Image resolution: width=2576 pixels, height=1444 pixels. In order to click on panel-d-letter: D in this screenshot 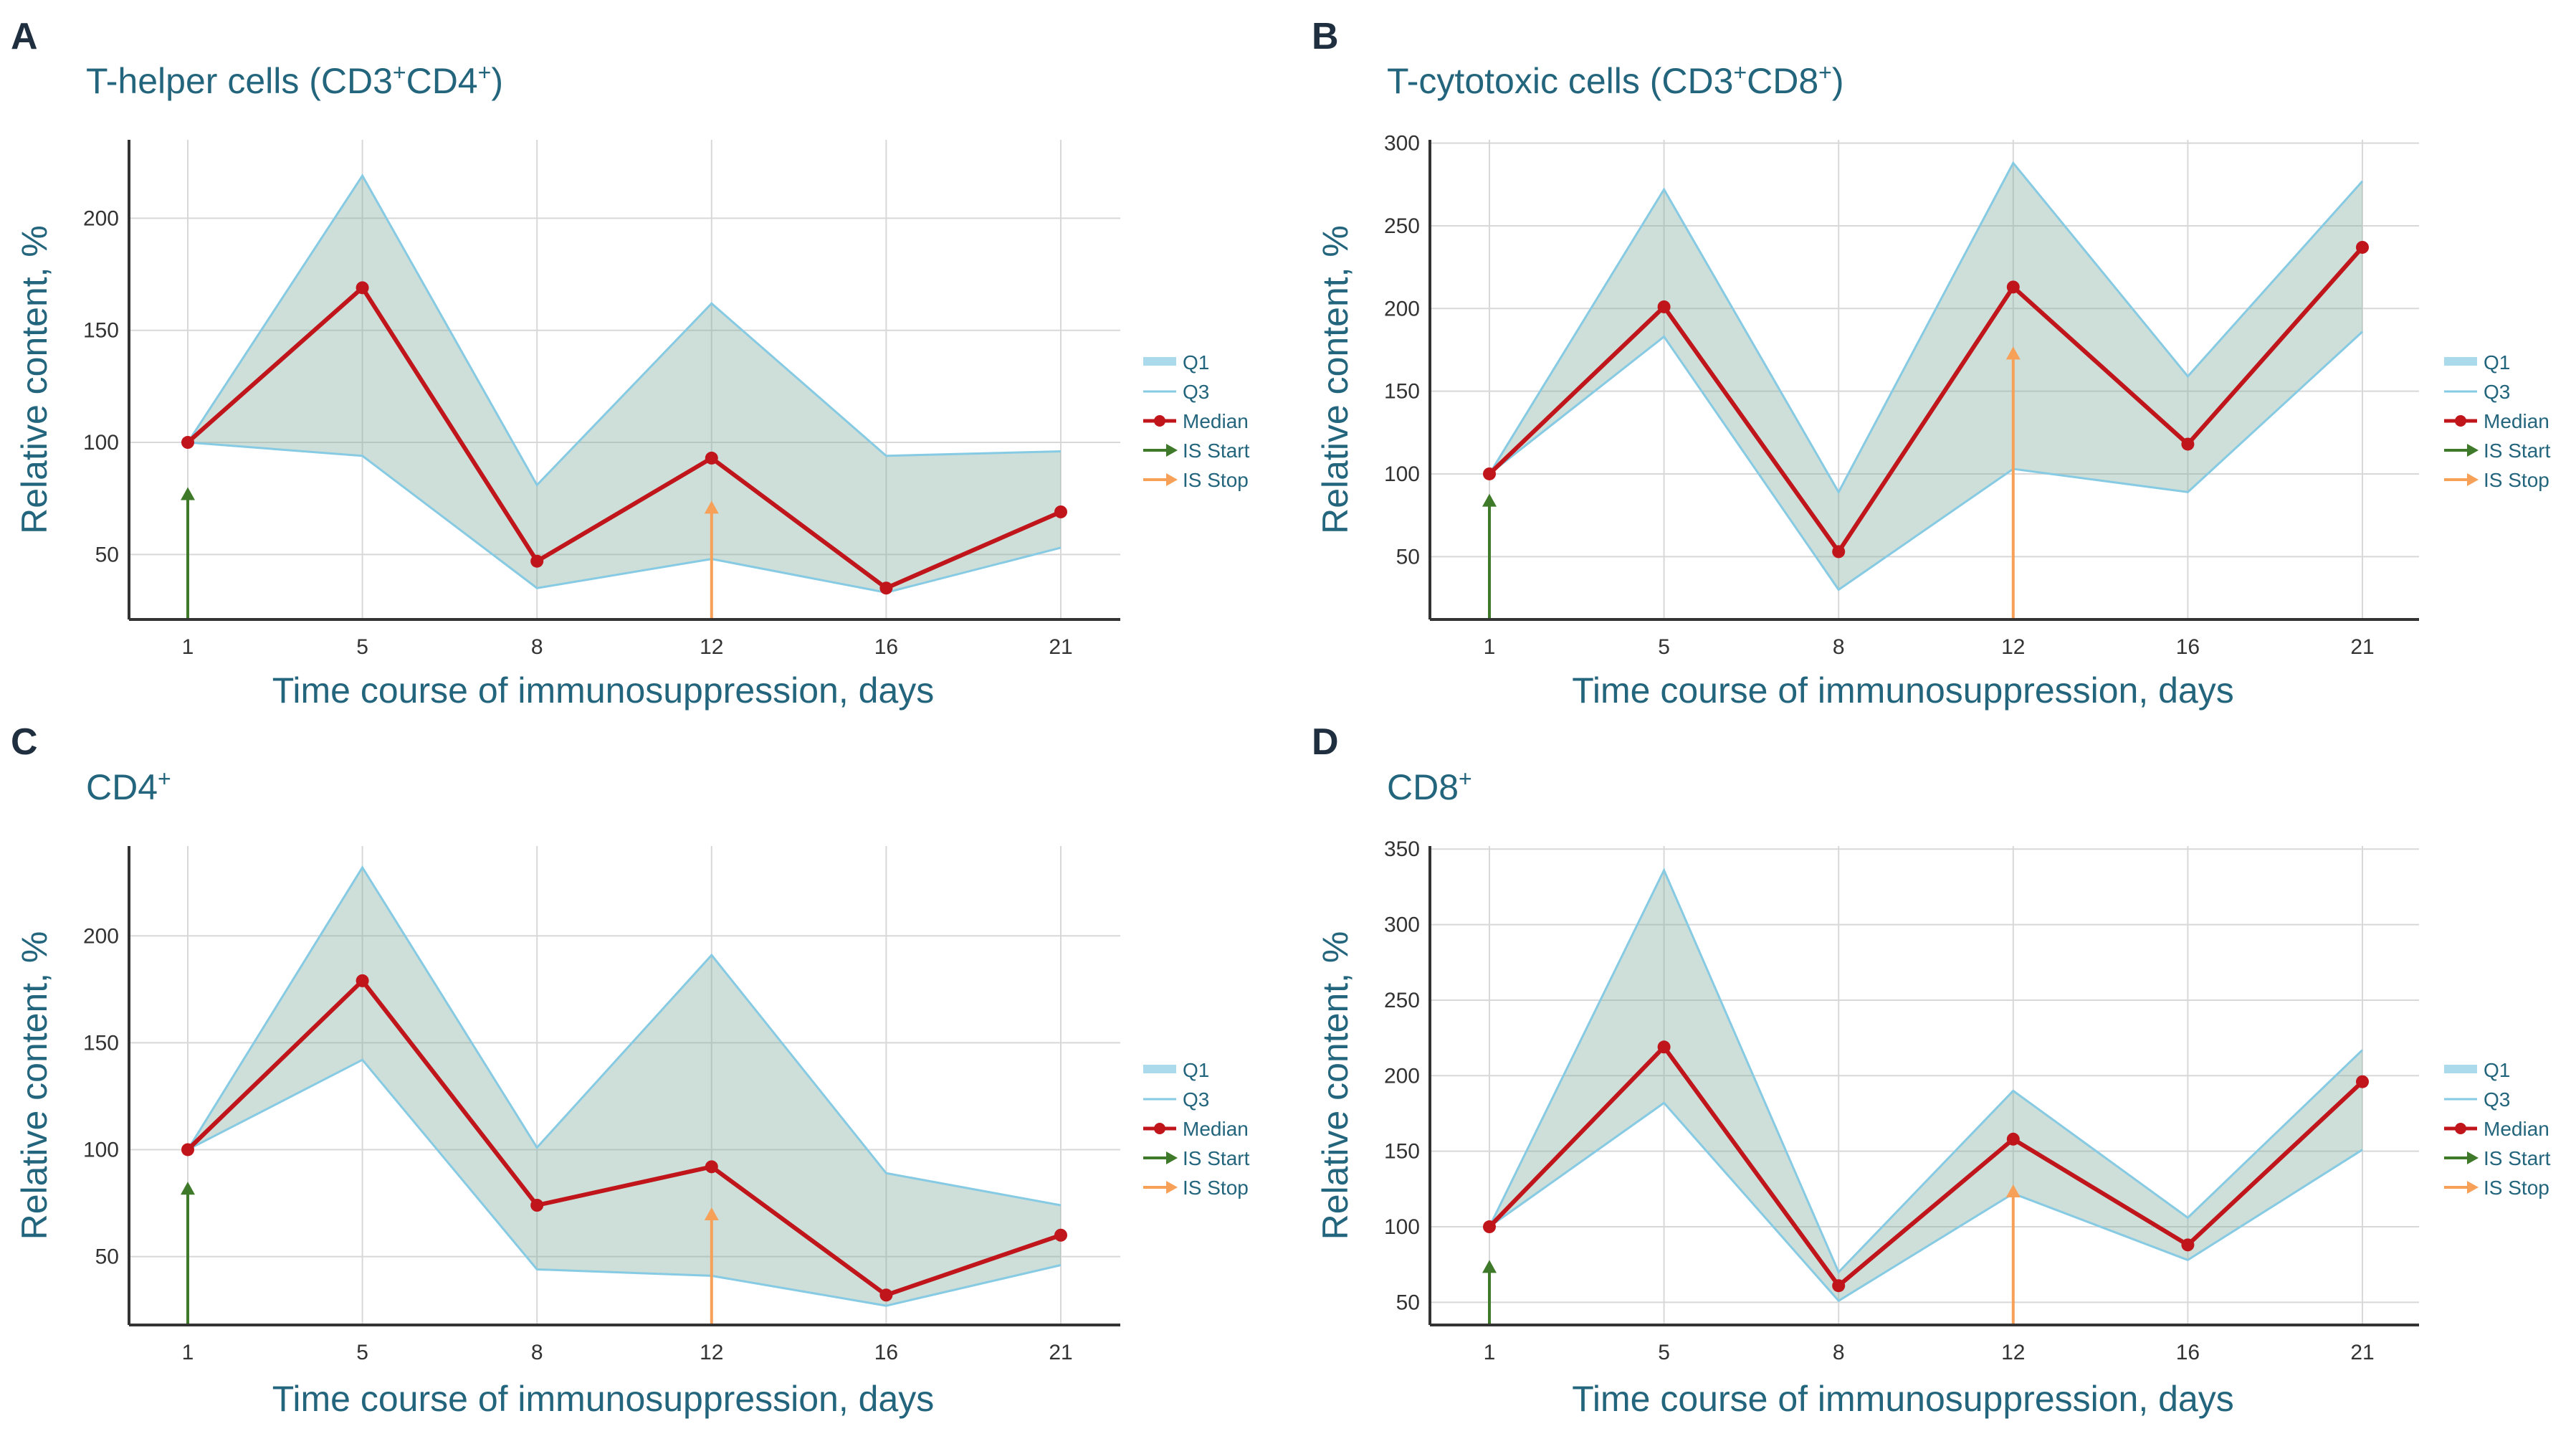, I will do `click(1325, 742)`.